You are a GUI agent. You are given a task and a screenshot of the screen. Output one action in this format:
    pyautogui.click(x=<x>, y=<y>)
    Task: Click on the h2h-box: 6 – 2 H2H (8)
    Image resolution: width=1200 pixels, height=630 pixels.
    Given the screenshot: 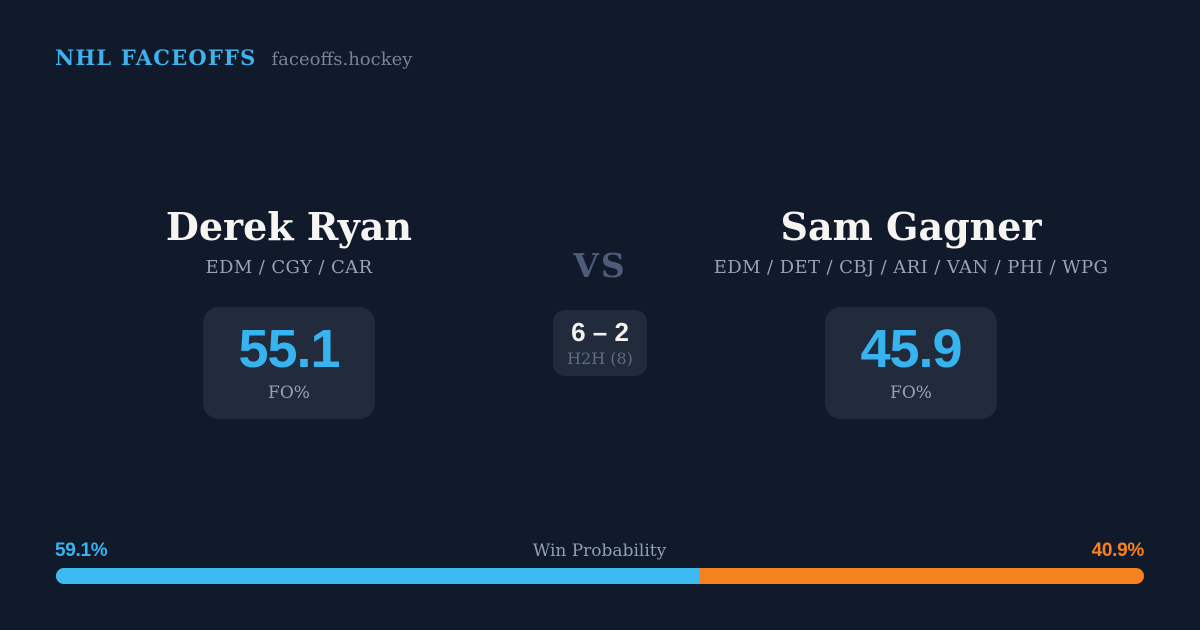 What is the action you would take?
    pyautogui.click(x=600, y=343)
    